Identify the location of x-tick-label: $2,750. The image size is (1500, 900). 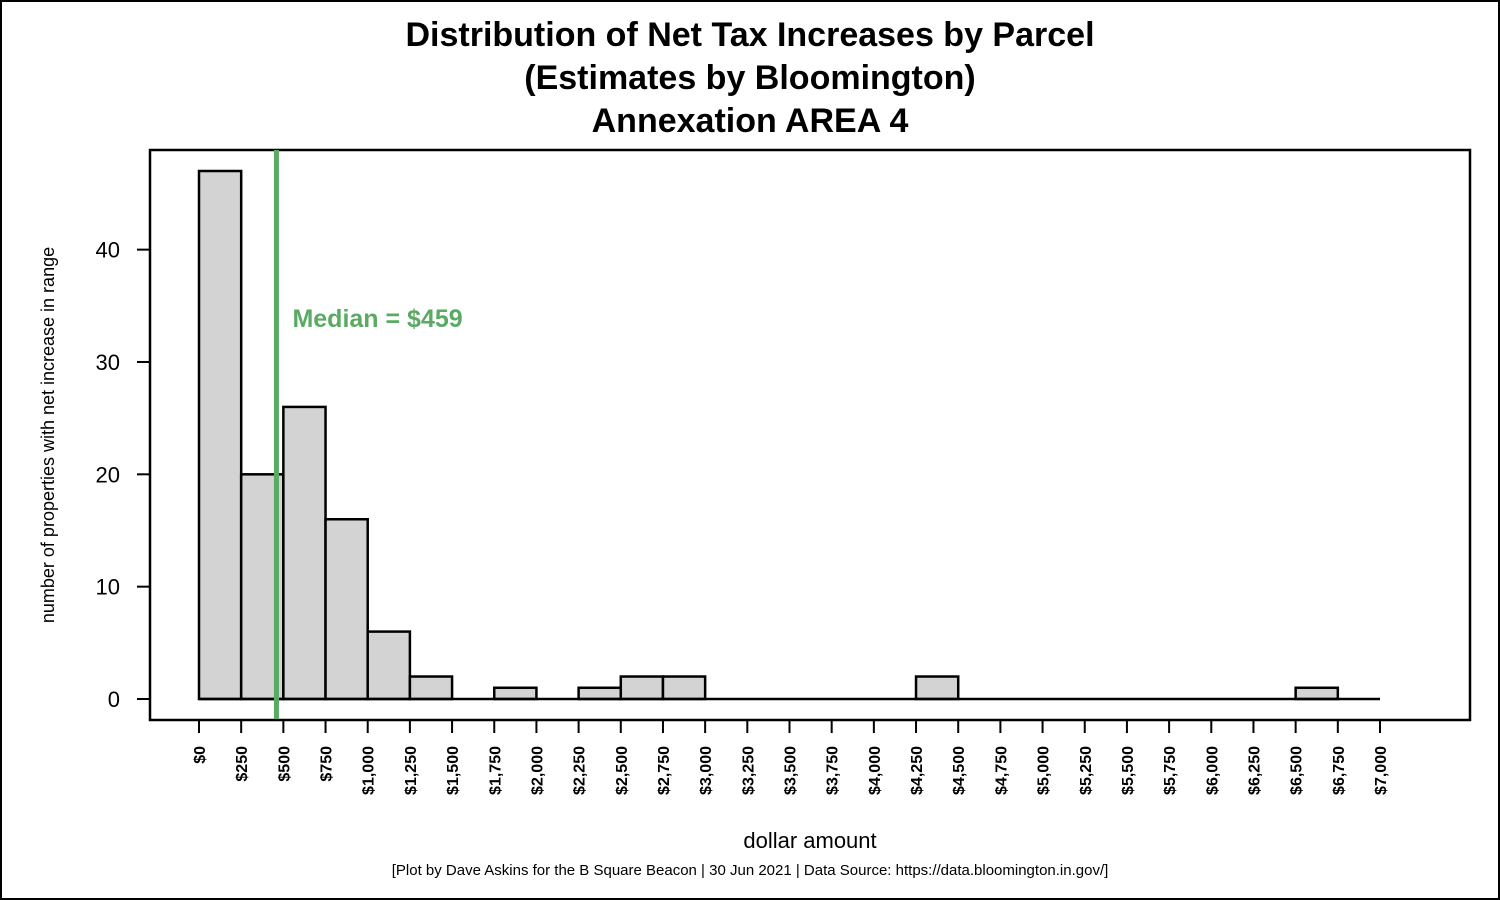
(664, 770).